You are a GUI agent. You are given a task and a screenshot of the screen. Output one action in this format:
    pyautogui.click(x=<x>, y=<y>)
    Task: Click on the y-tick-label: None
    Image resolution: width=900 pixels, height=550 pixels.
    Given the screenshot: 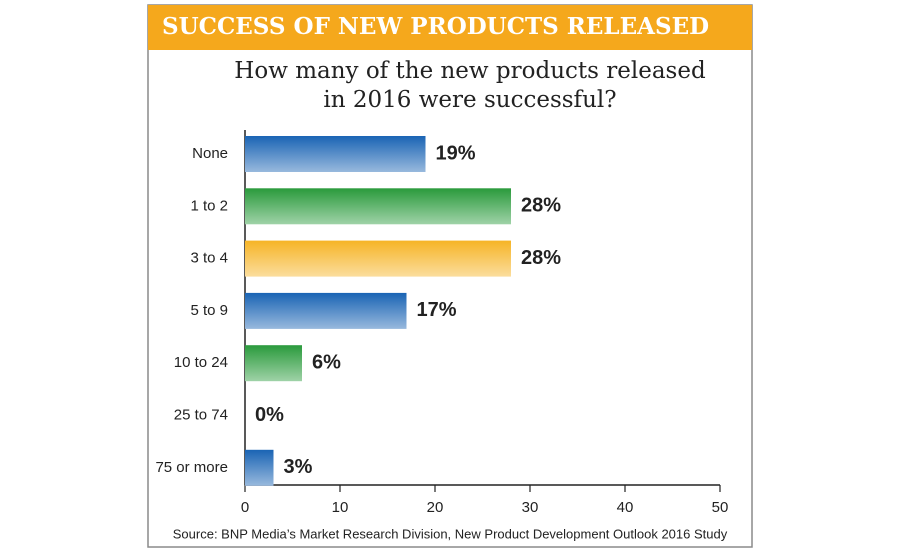 What is the action you would take?
    pyautogui.click(x=210, y=153)
    